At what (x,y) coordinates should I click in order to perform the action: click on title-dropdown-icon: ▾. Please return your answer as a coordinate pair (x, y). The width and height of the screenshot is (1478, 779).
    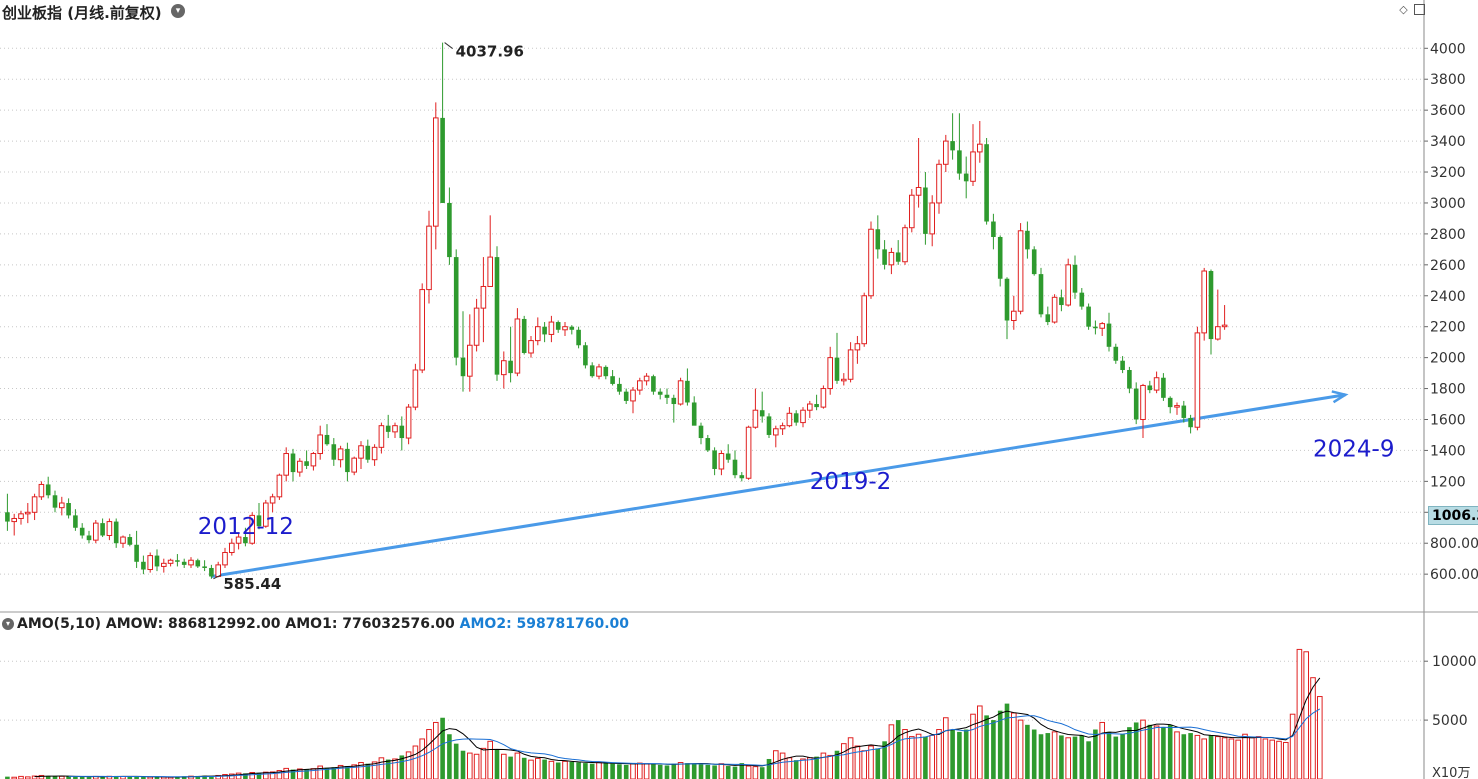
    Looking at the image, I should click on (178, 11).